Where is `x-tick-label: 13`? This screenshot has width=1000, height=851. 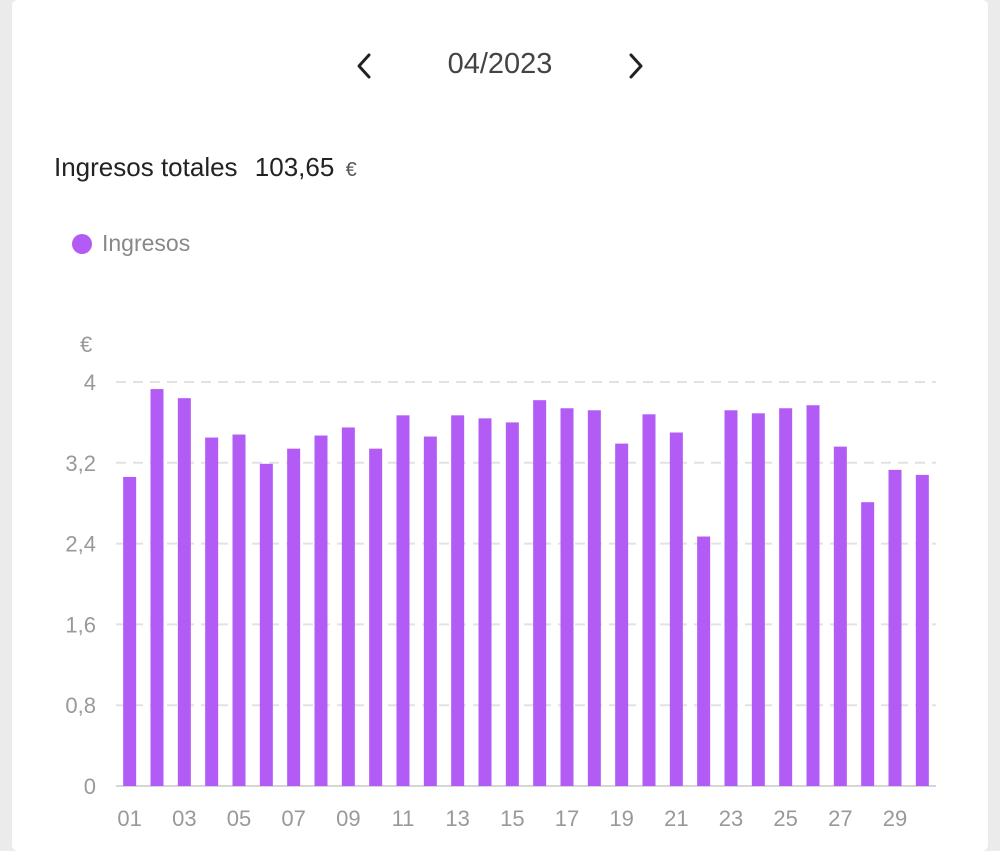 x-tick-label: 13 is located at coordinates (457, 818).